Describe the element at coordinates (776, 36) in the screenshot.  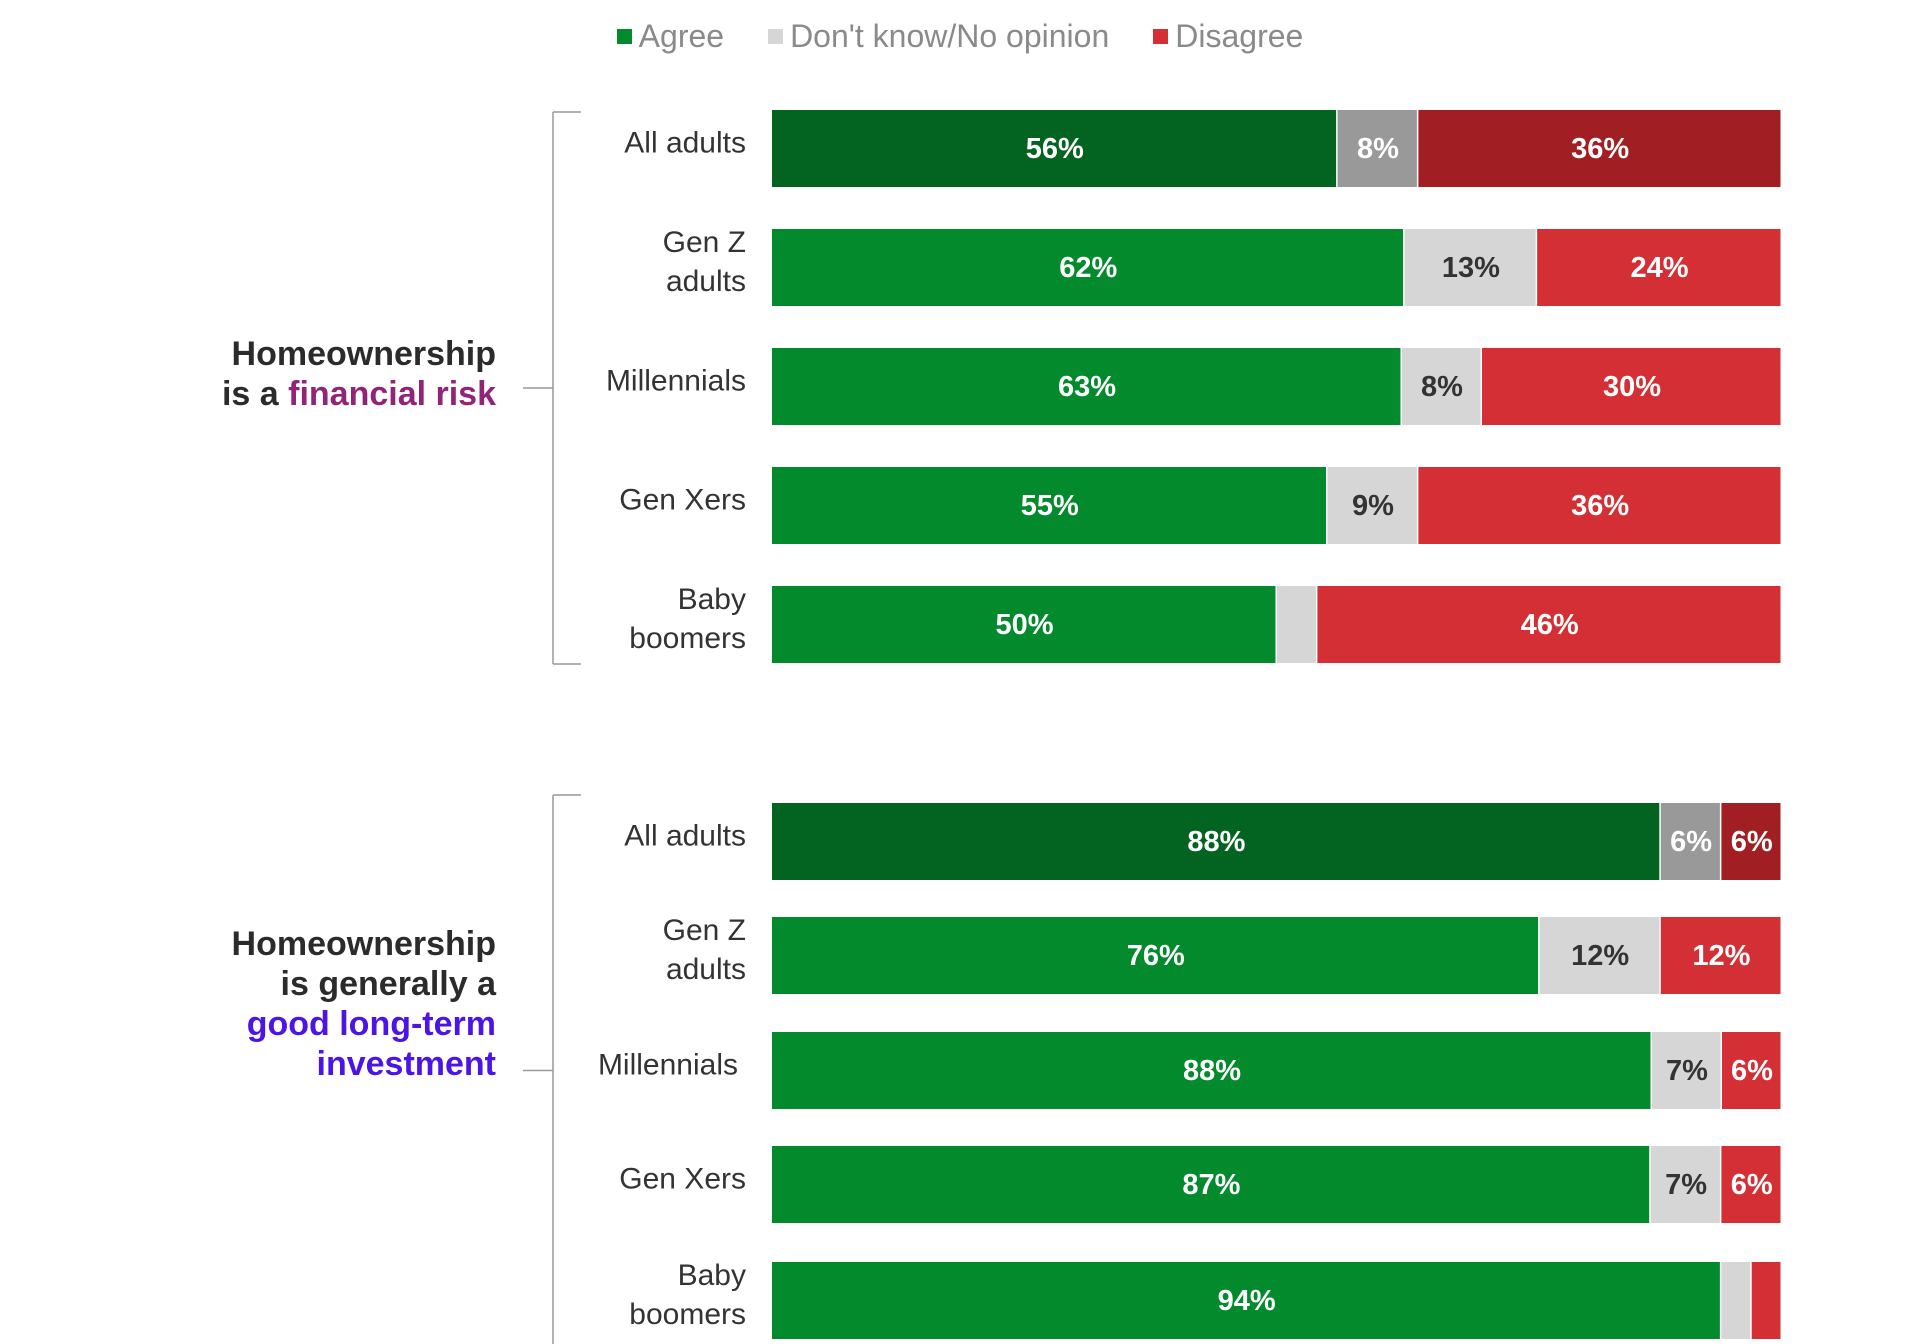
I see `legend-swatch-dontknow` at that location.